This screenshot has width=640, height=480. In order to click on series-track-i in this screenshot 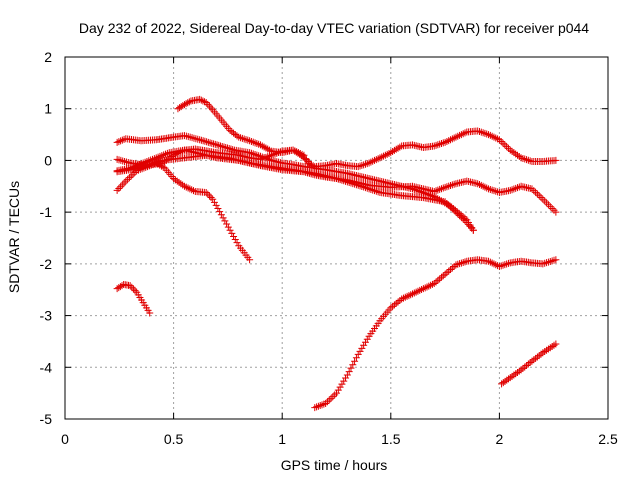, I will do `click(529, 364)`.